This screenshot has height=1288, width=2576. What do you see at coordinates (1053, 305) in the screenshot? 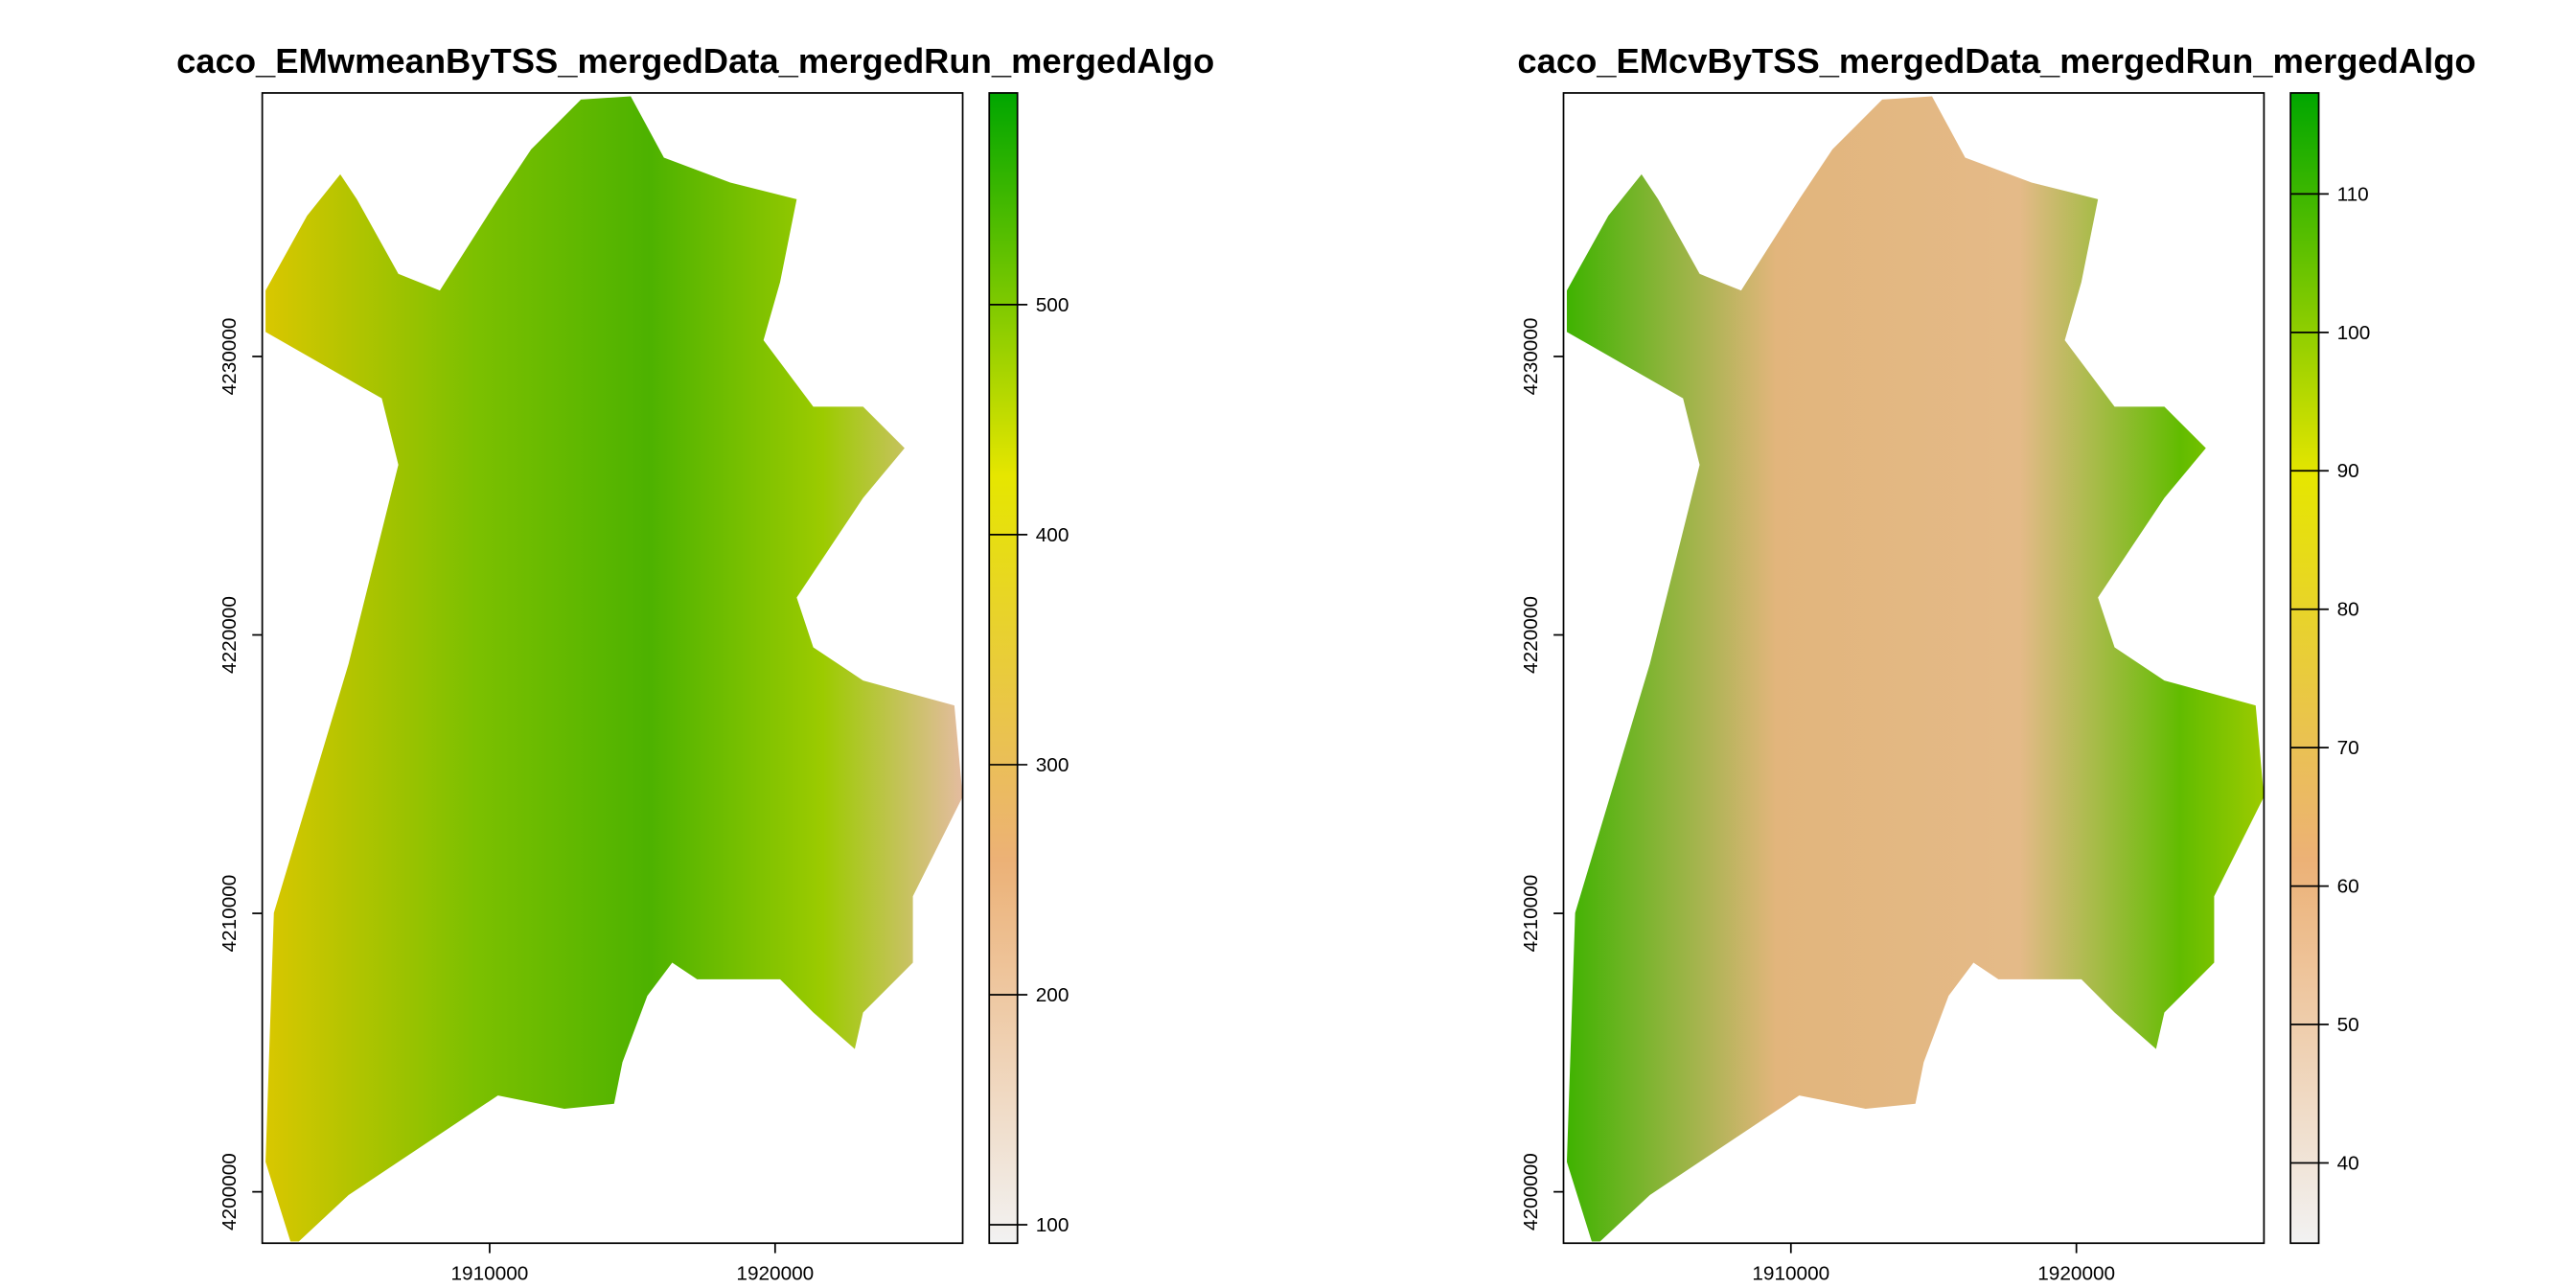
I see `colorbar-tick-label: 500` at bounding box center [1053, 305].